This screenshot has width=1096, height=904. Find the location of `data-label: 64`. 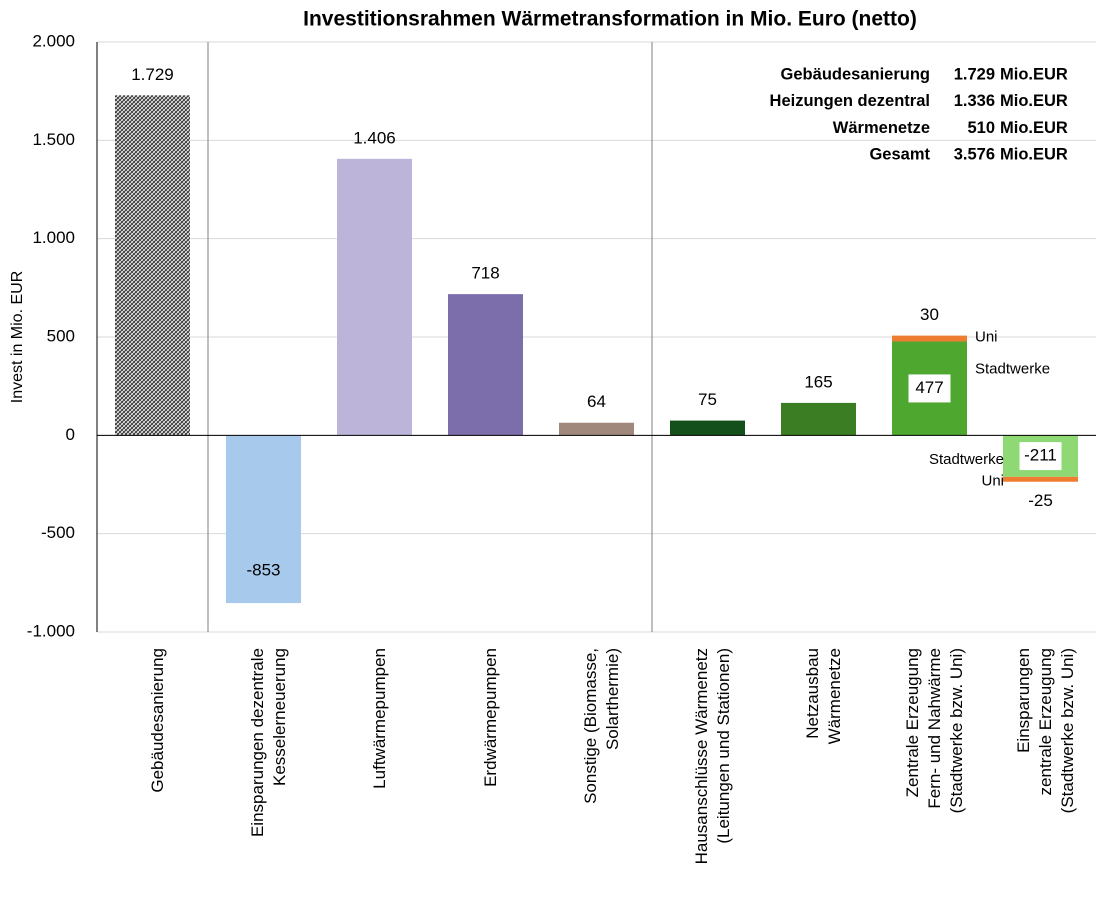

data-label: 64 is located at coordinates (596, 401).